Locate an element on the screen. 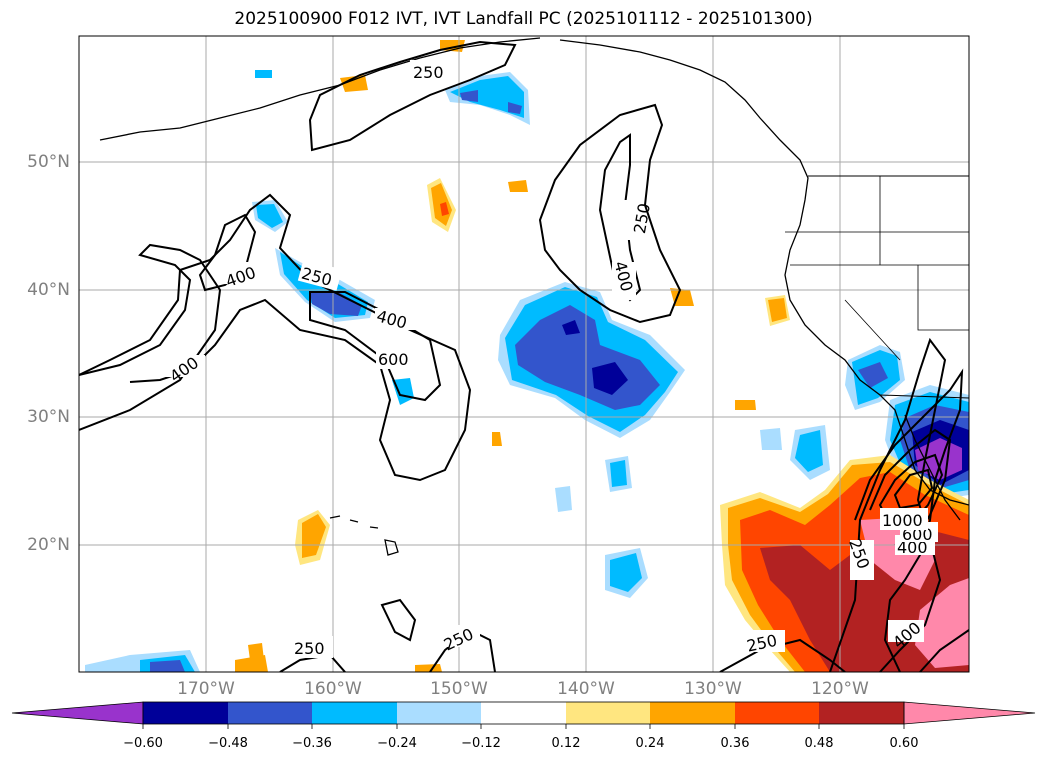 The height and width of the screenshot is (765, 1047). negative-pc-region-small-4-cyan is located at coordinates (618, 473).